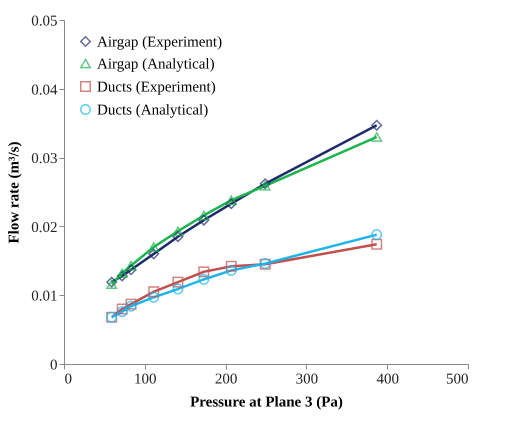 The width and height of the screenshot is (513, 423). What do you see at coordinates (44, 22) in the screenshot?
I see `y-tick-label: 0.05` at bounding box center [44, 22].